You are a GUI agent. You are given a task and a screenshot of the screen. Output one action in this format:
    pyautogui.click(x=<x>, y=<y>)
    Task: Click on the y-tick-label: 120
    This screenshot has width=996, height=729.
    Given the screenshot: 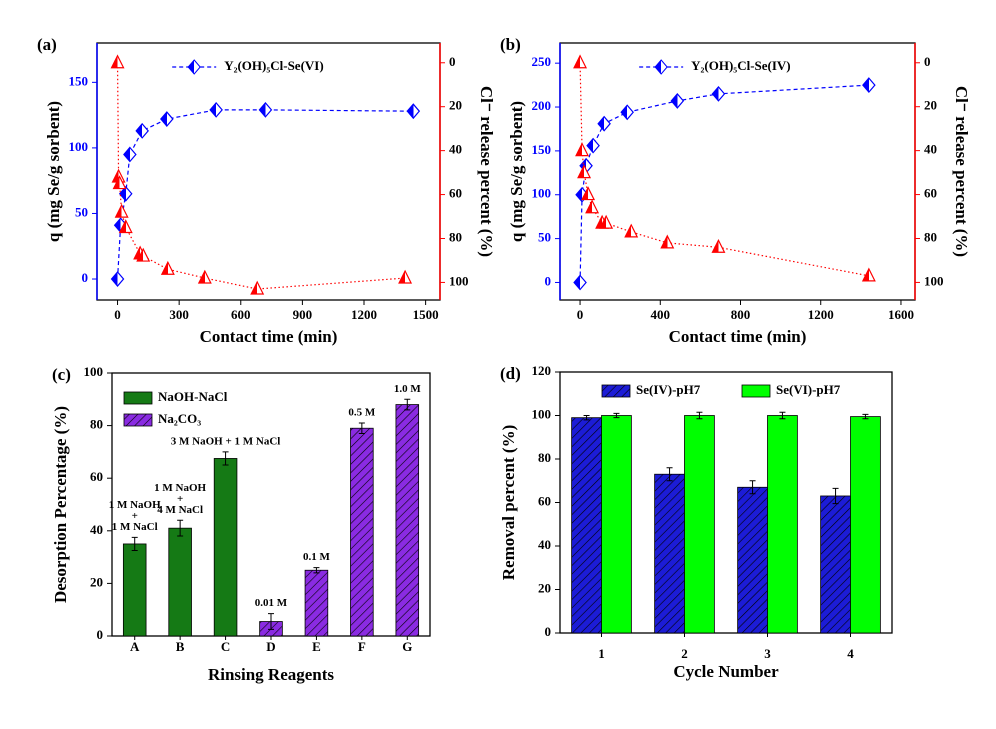 What is the action you would take?
    pyautogui.click(x=542, y=370)
    